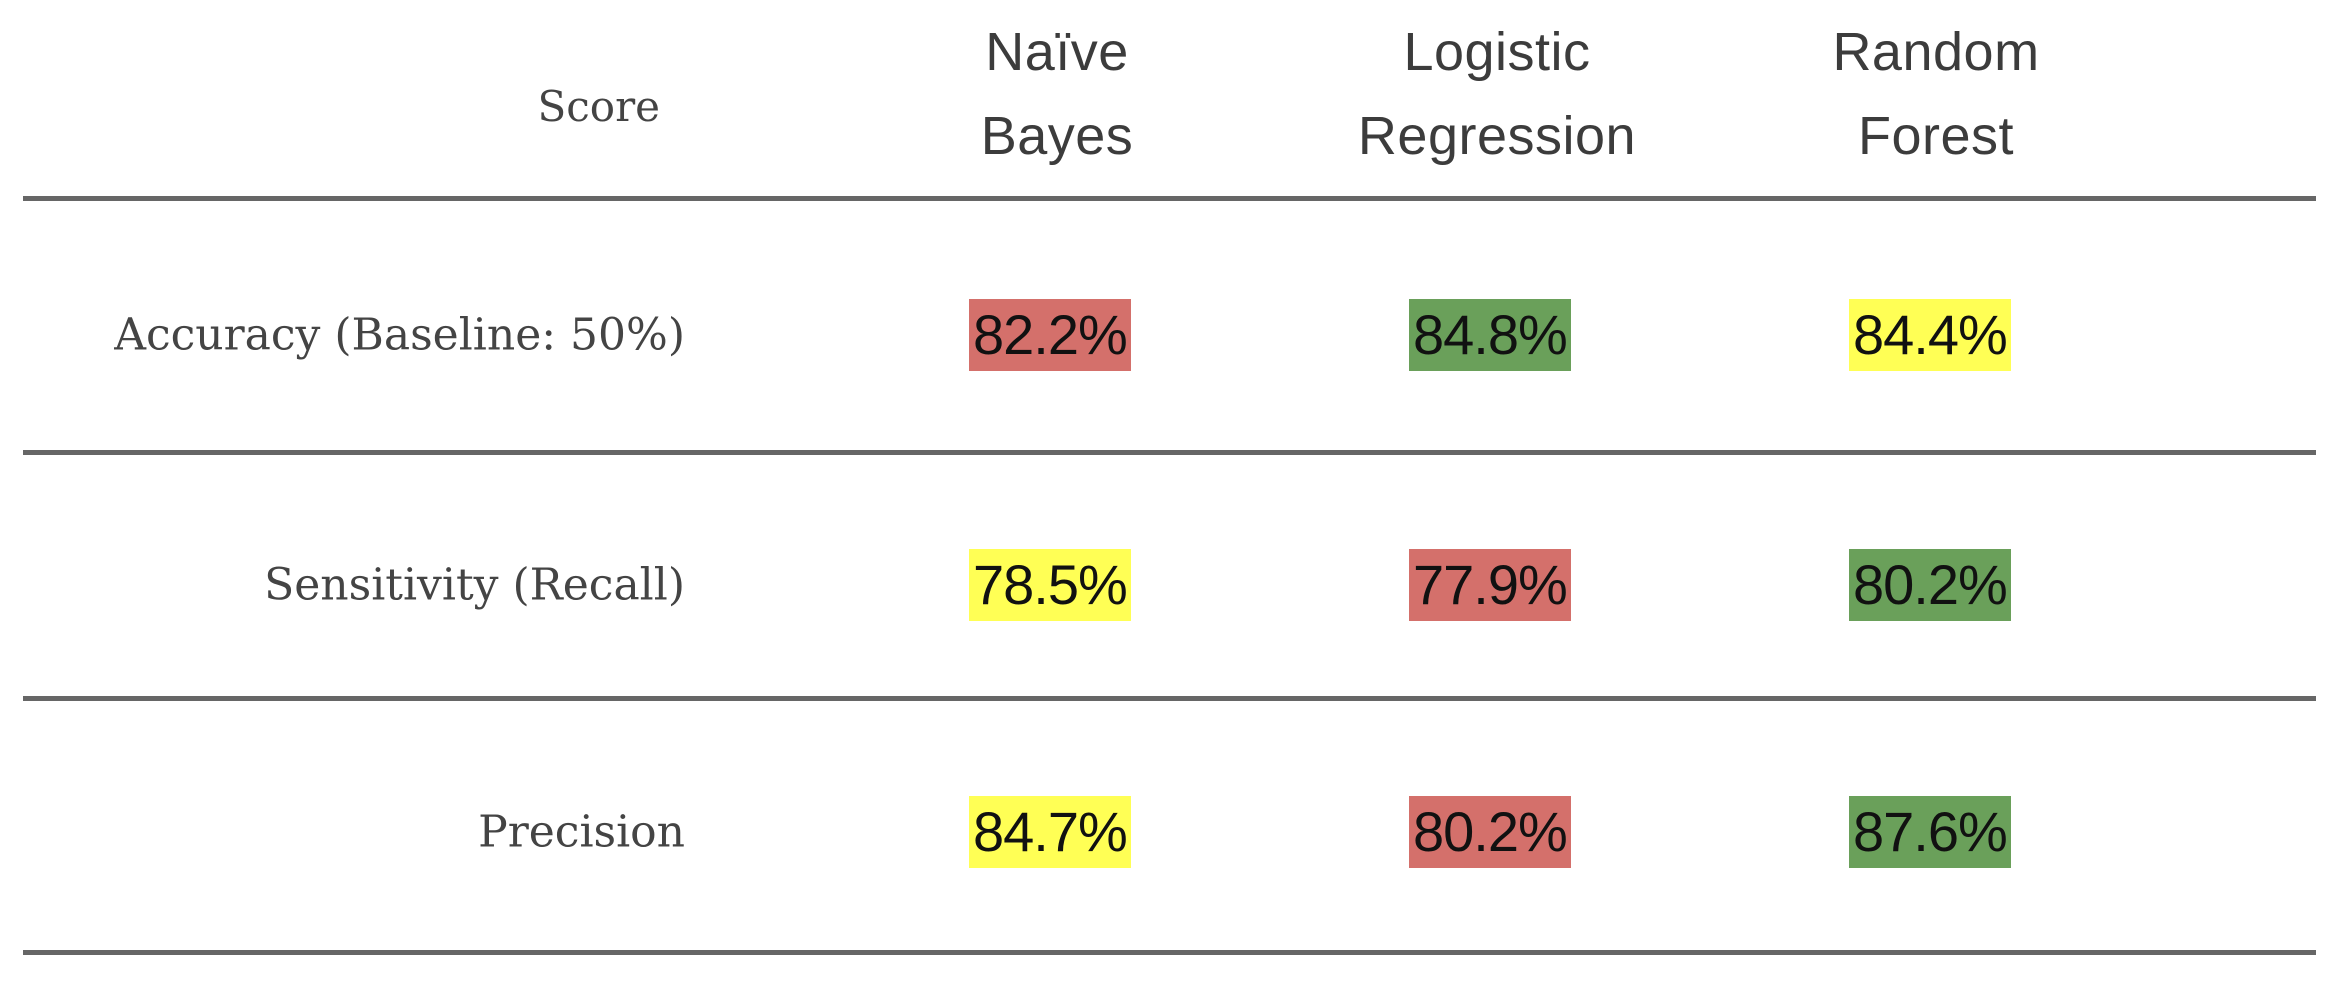 The width and height of the screenshot is (2328, 990). I want to click on cell-accuracy-baseline-50-random-forest: 84.4%, so click(1930, 335).